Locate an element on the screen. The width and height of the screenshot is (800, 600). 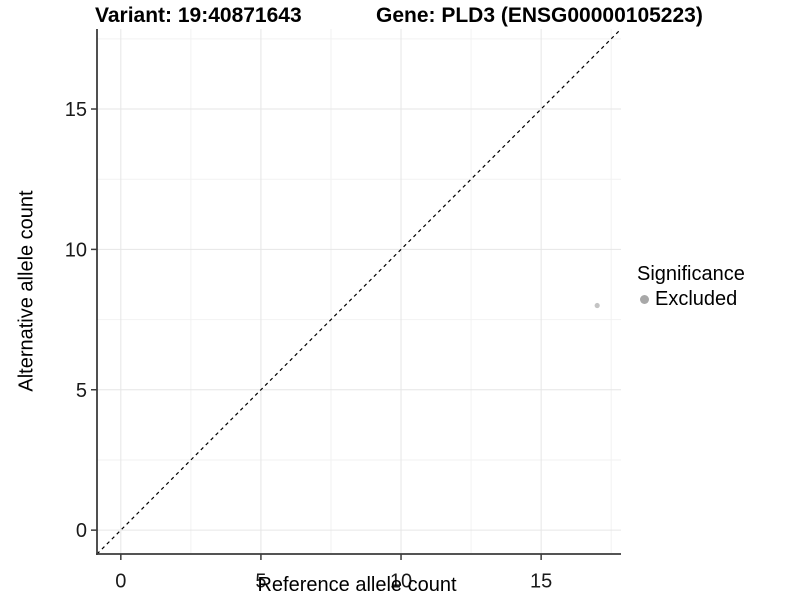
x-tick-label: 15 is located at coordinates (541, 582).